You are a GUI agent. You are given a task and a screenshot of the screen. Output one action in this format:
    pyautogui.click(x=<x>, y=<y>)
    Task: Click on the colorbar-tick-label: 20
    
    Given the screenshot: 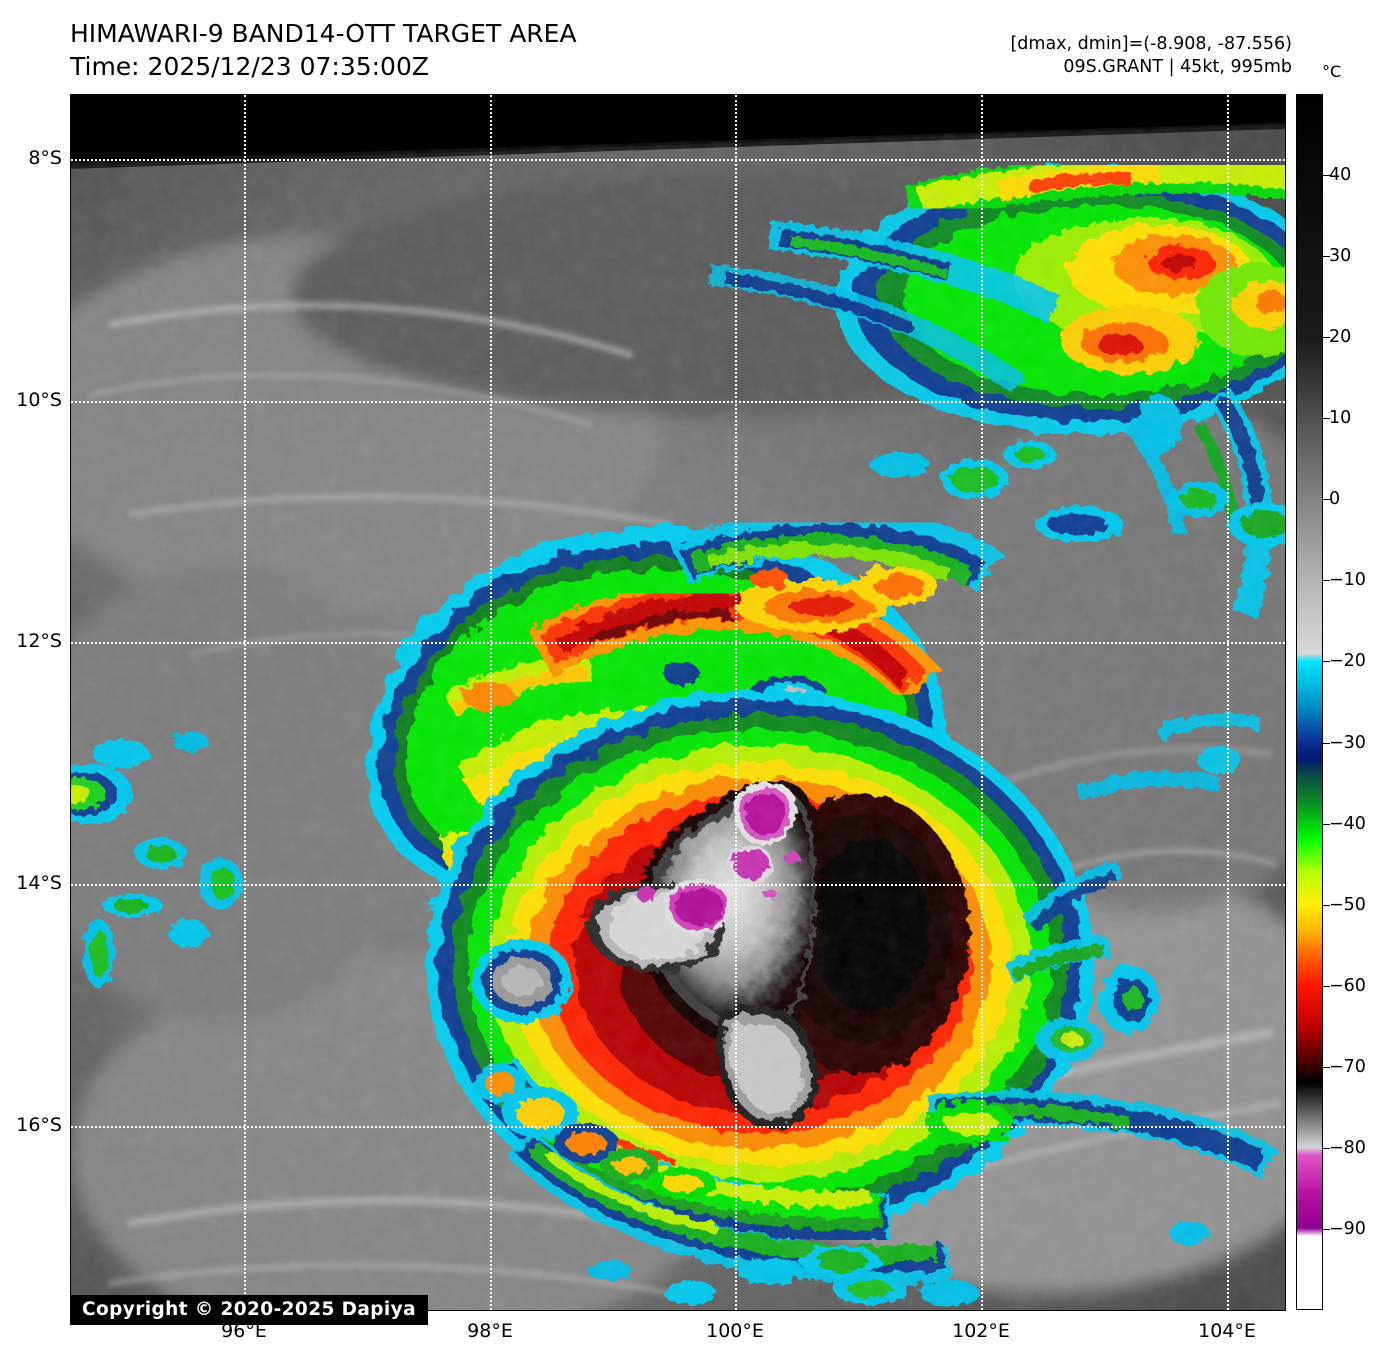 What is the action you would take?
    pyautogui.click(x=1340, y=337)
    